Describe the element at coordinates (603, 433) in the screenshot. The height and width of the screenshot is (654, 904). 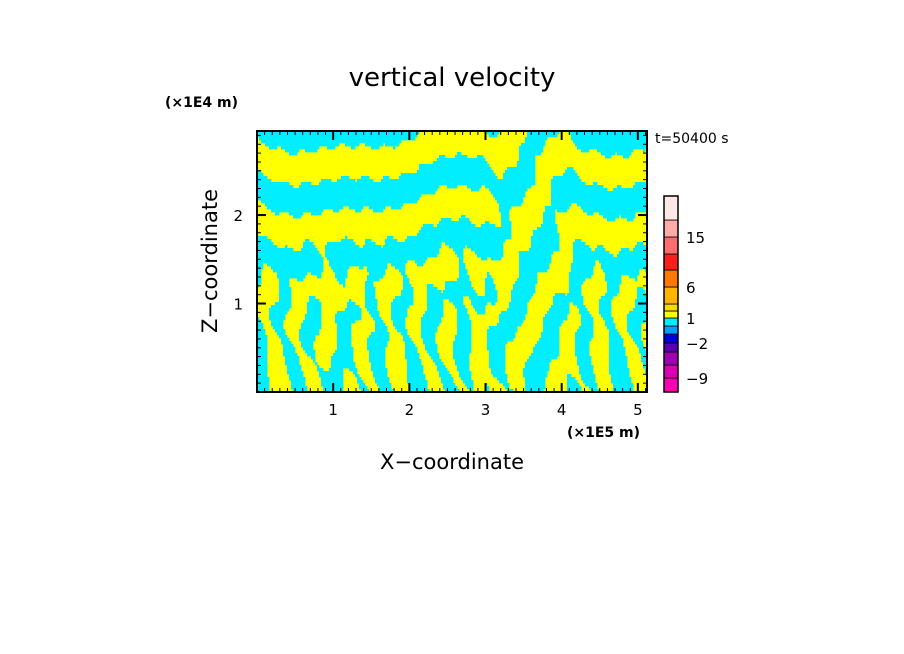
I see `x-scale-label: (×1E5 m)` at that location.